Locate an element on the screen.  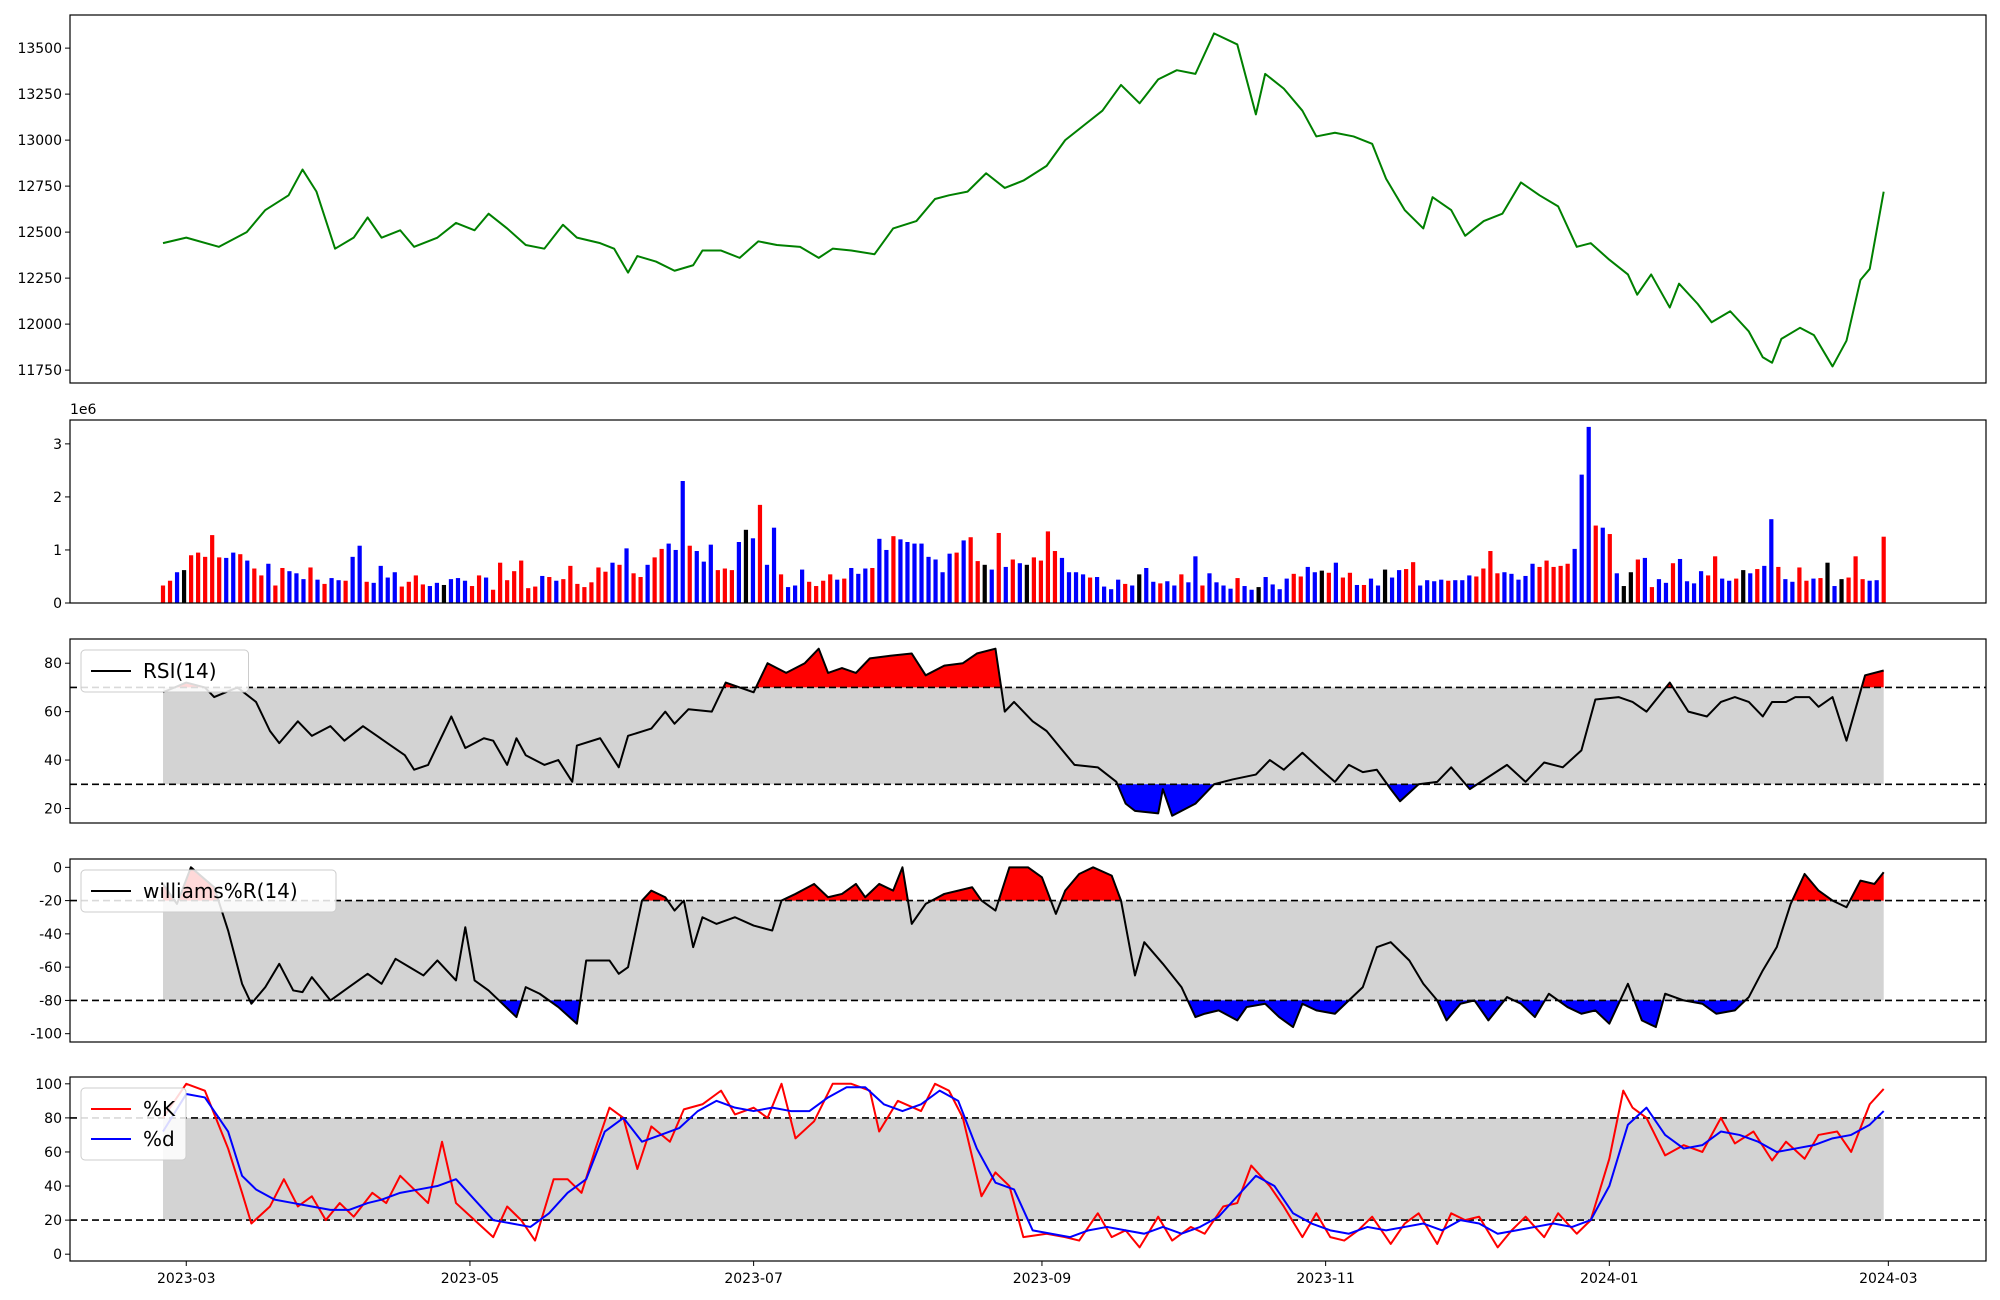
x-tick-label: 2023-05 is located at coordinates (470, 1279).